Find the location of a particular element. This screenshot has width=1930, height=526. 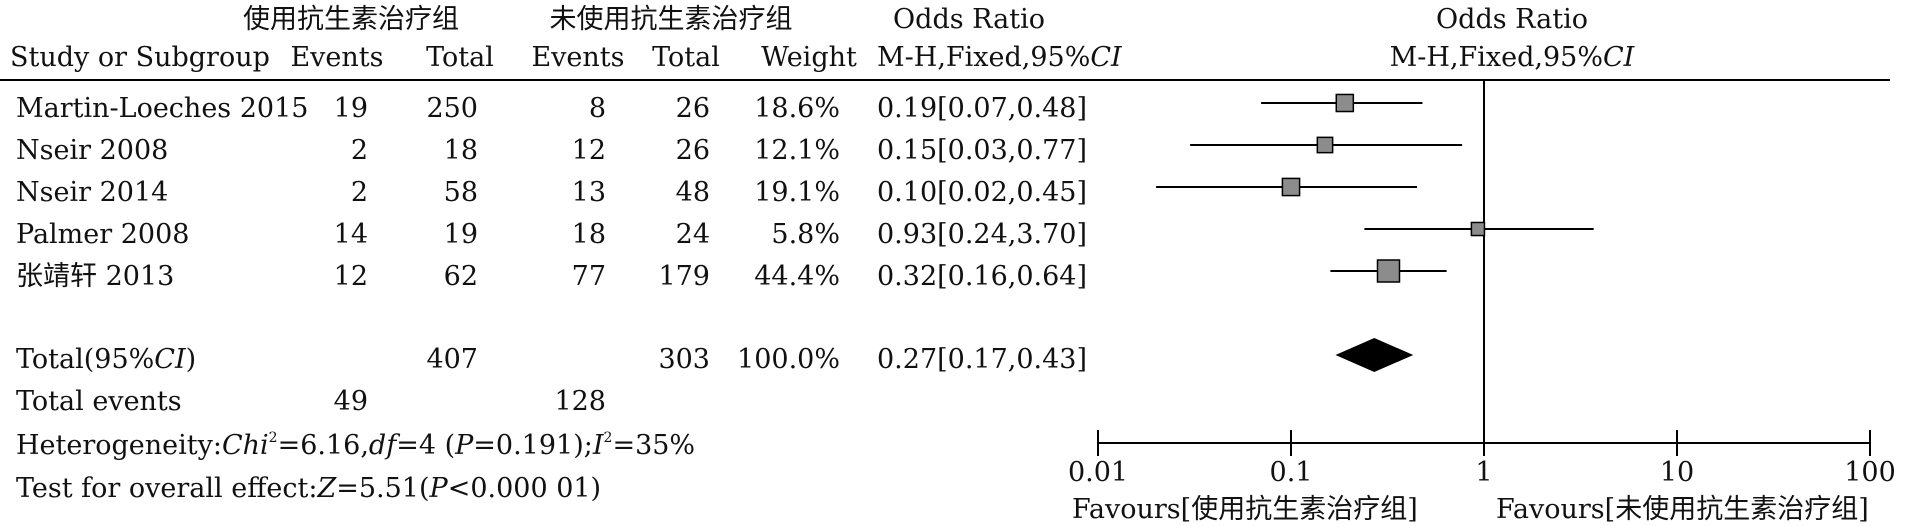

heterogeneity-p-value: =0.191); is located at coordinates (533, 445).